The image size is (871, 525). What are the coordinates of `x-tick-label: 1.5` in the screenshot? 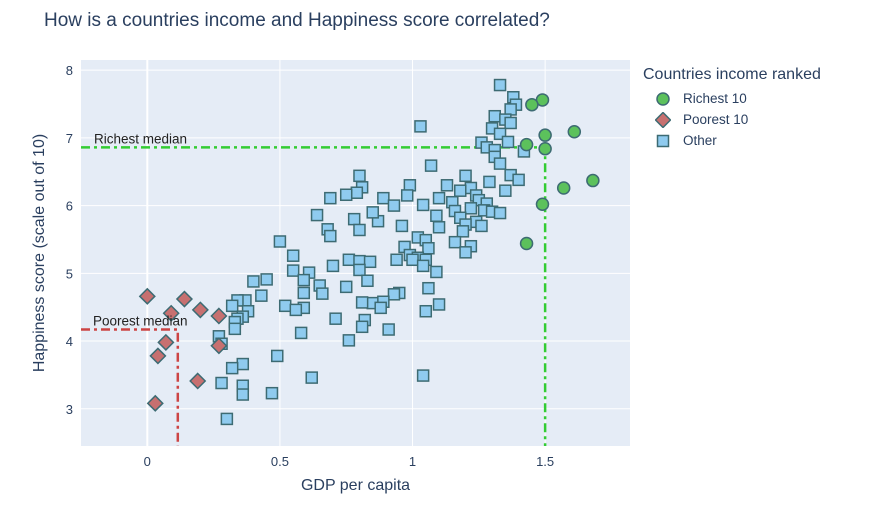 It's located at (545, 461).